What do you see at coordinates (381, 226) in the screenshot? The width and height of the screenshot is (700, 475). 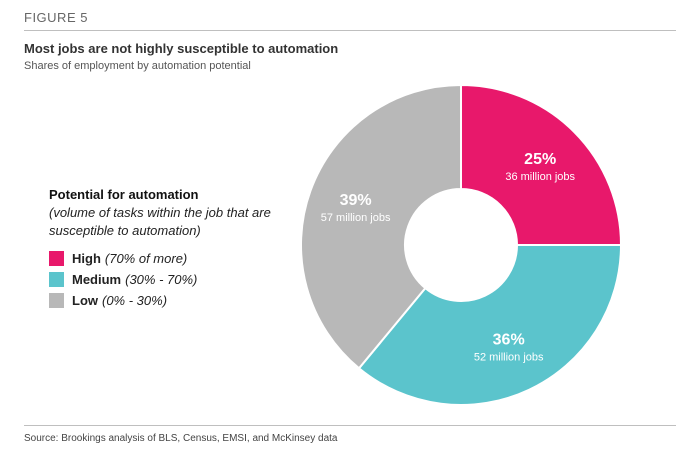 I see `slice-low` at bounding box center [381, 226].